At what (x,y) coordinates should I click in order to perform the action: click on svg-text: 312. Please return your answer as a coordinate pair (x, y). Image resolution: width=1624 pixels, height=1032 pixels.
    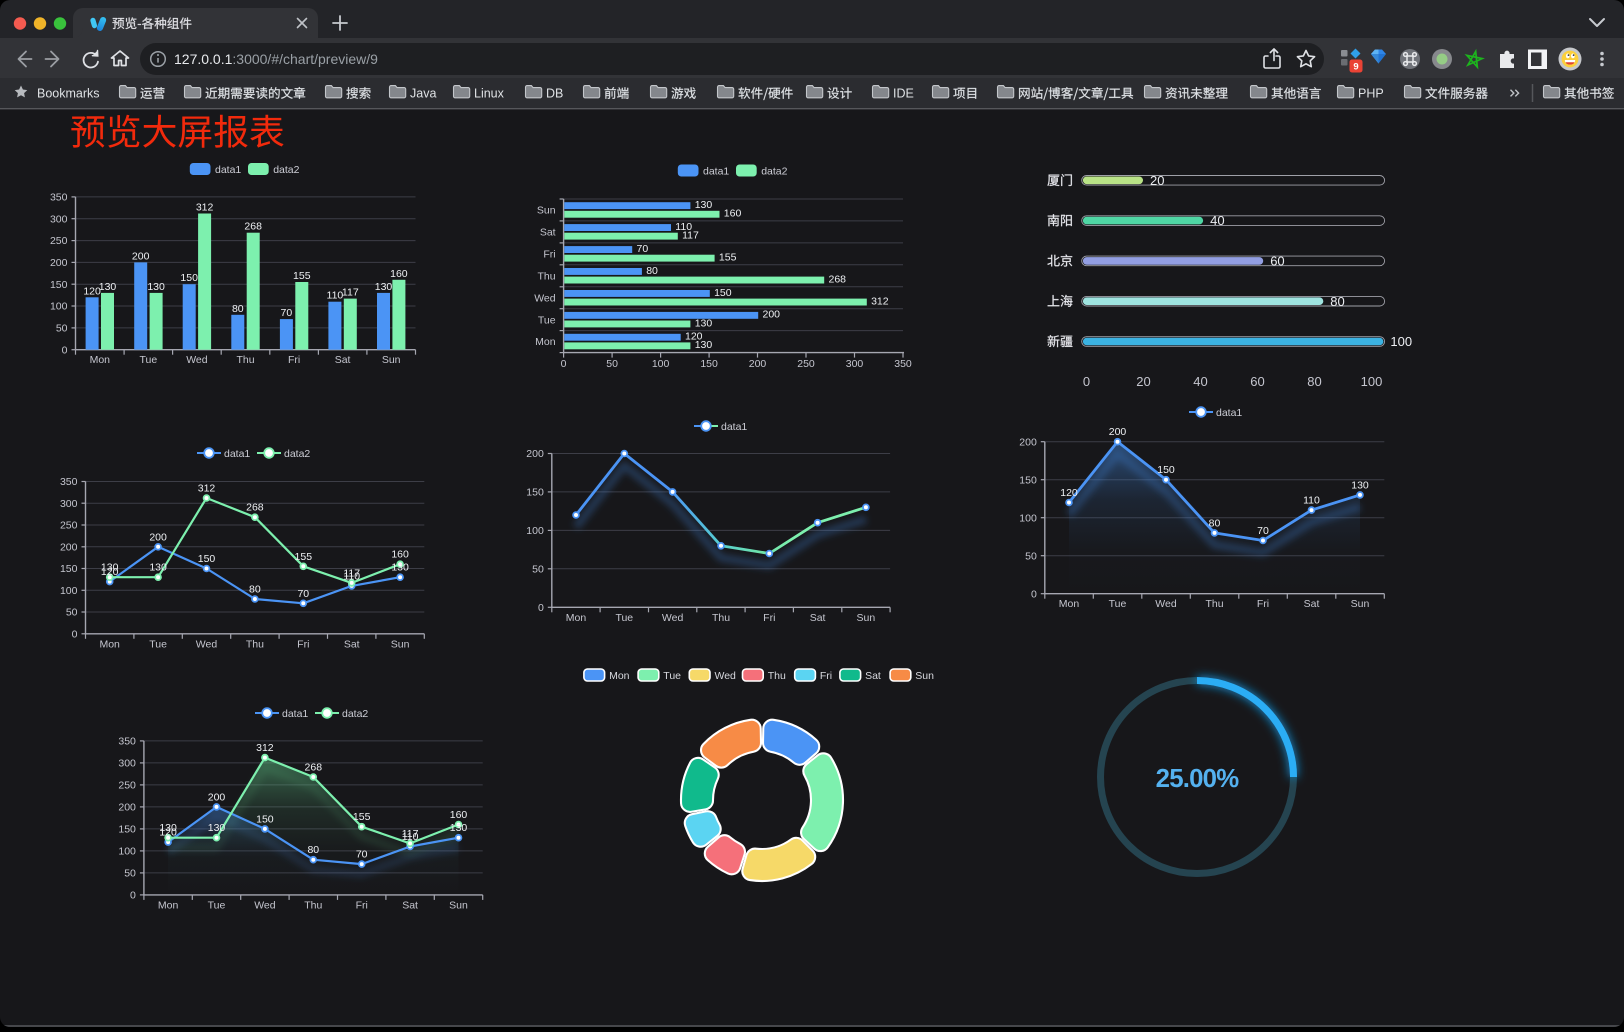
    Looking at the image, I should click on (207, 489).